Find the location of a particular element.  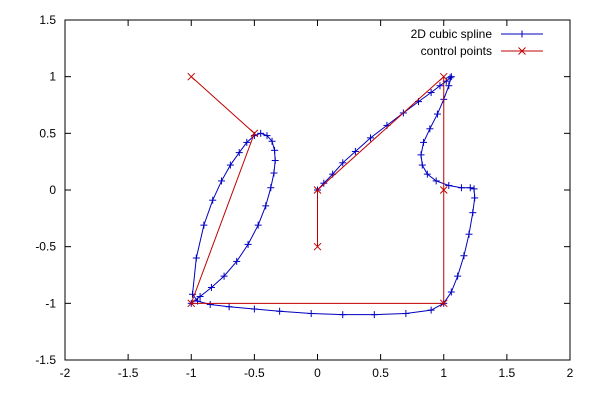

legend: 2D cubic spline control points is located at coordinates (477, 42).